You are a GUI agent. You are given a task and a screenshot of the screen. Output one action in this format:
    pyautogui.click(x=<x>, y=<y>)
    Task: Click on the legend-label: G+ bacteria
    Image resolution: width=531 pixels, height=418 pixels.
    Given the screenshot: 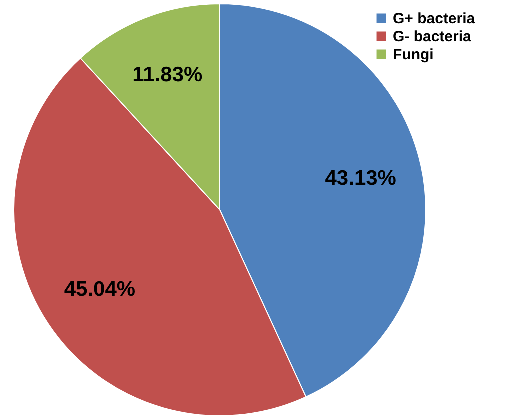 What is the action you would take?
    pyautogui.click(x=434, y=19)
    